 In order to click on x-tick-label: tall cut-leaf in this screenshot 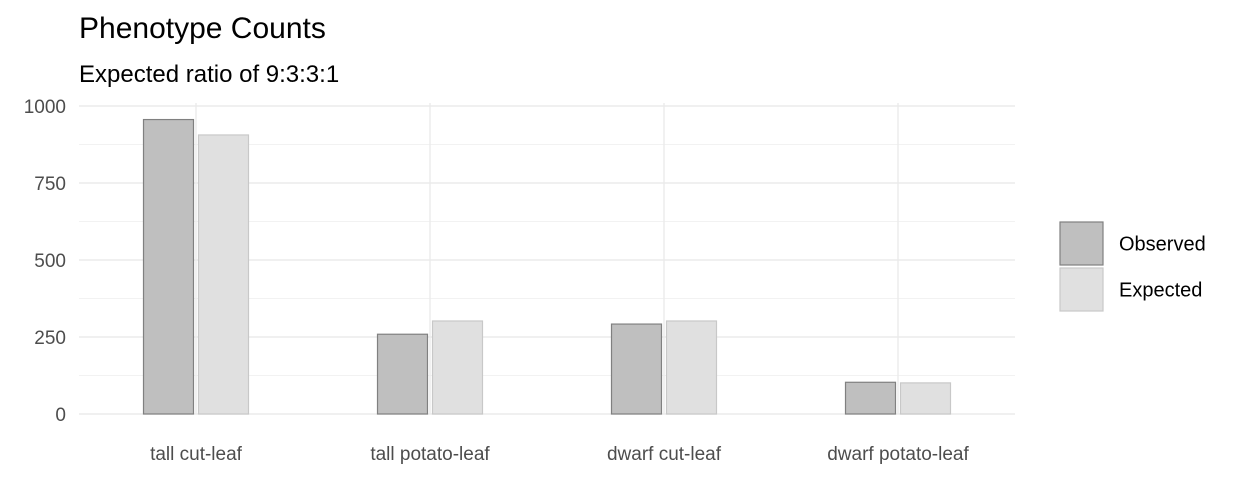, I will do `click(196, 454)`.